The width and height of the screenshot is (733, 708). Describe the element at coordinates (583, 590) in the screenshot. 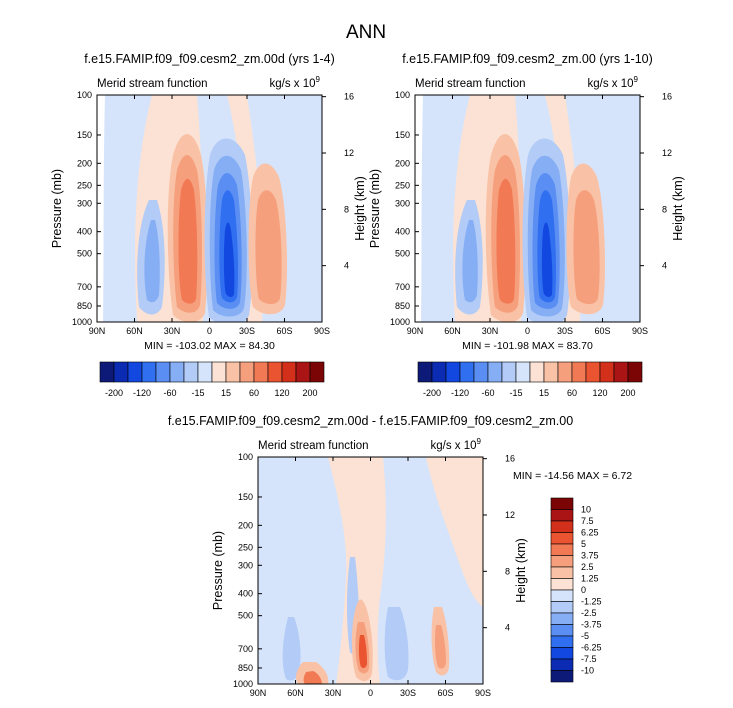

I see `colorbar-label: 0` at that location.